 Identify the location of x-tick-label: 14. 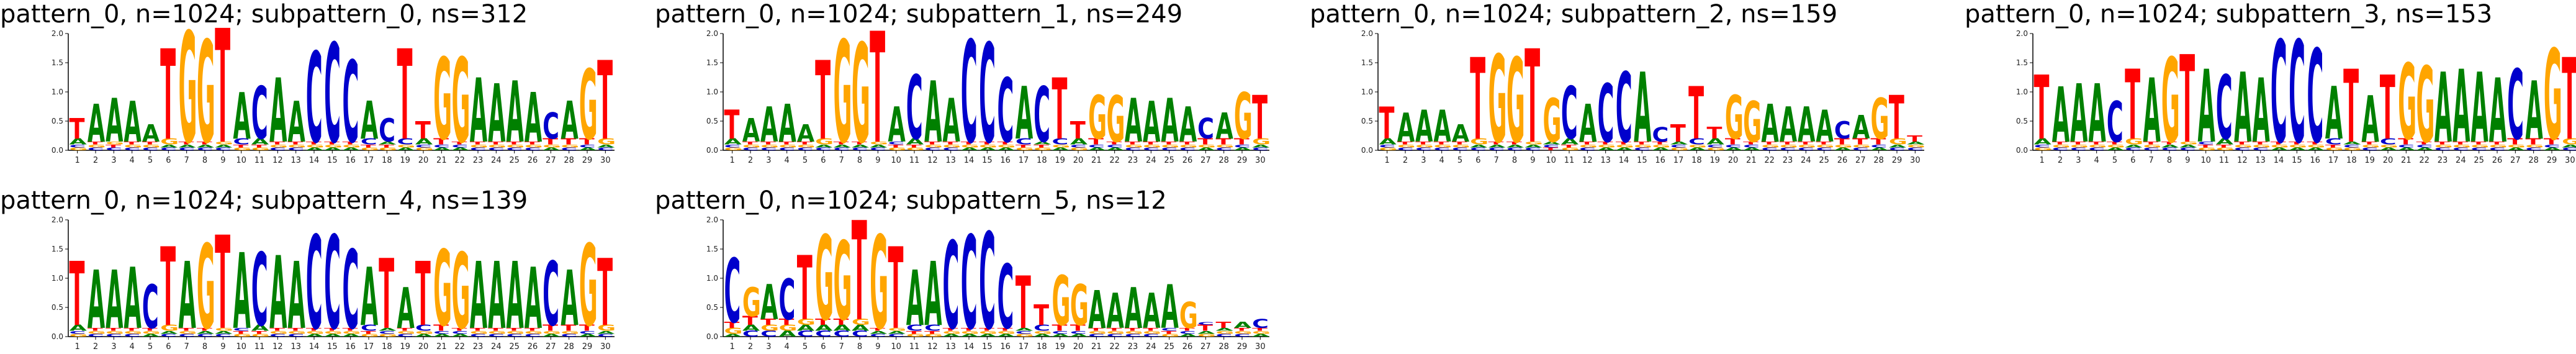
(2279, 160).